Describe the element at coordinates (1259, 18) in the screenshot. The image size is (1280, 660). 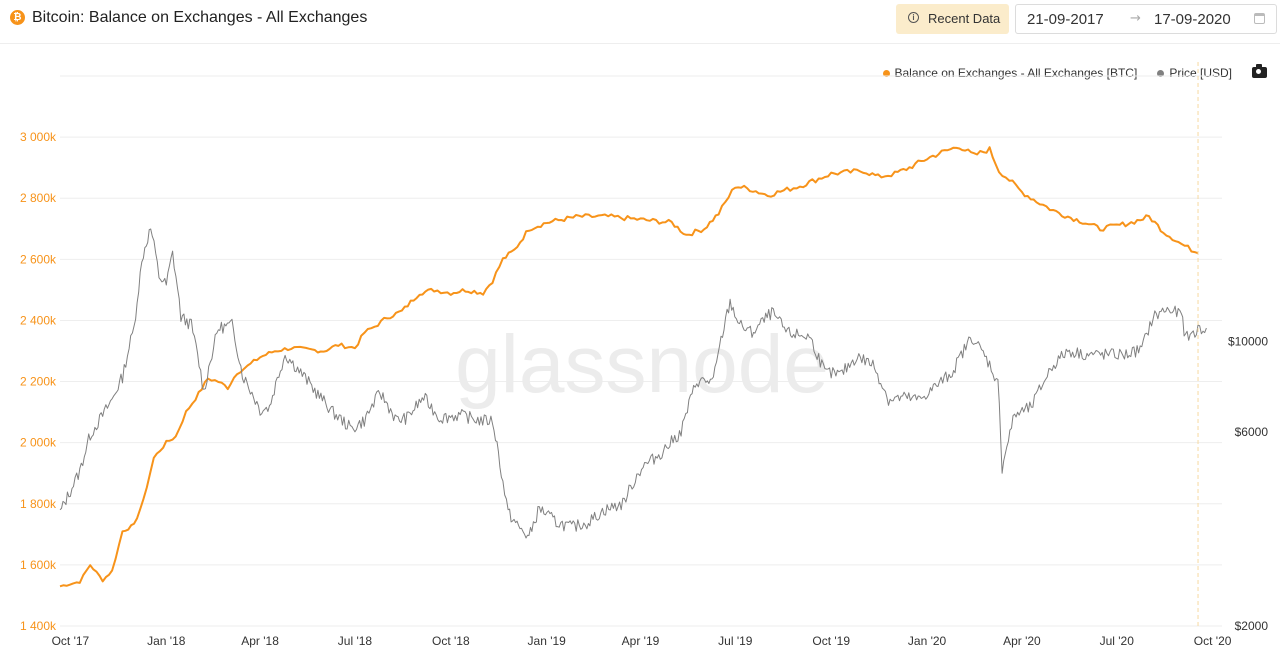
I see `calendar-icon` at that location.